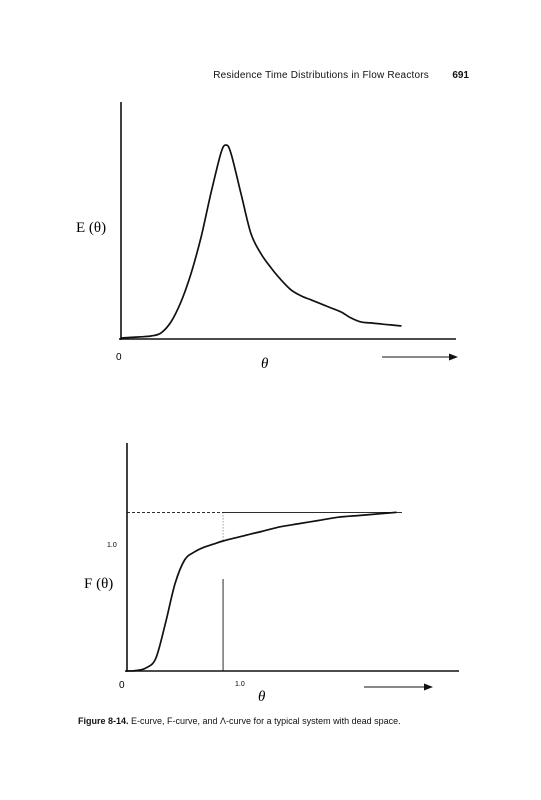 The width and height of the screenshot is (541, 800). I want to click on f-series-line, so click(261, 591).